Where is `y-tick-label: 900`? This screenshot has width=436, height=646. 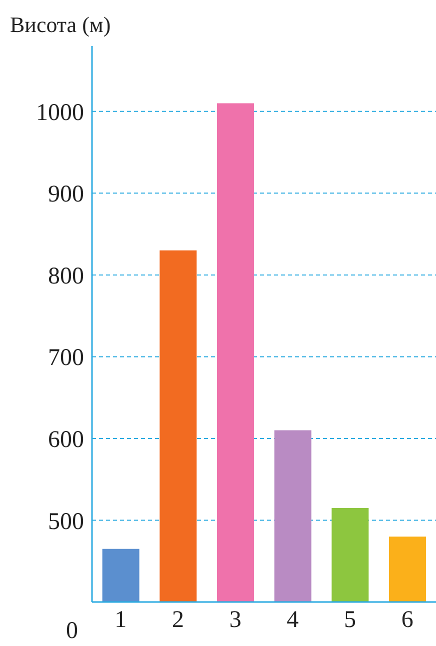
y-tick-label: 900 is located at coordinates (66, 195).